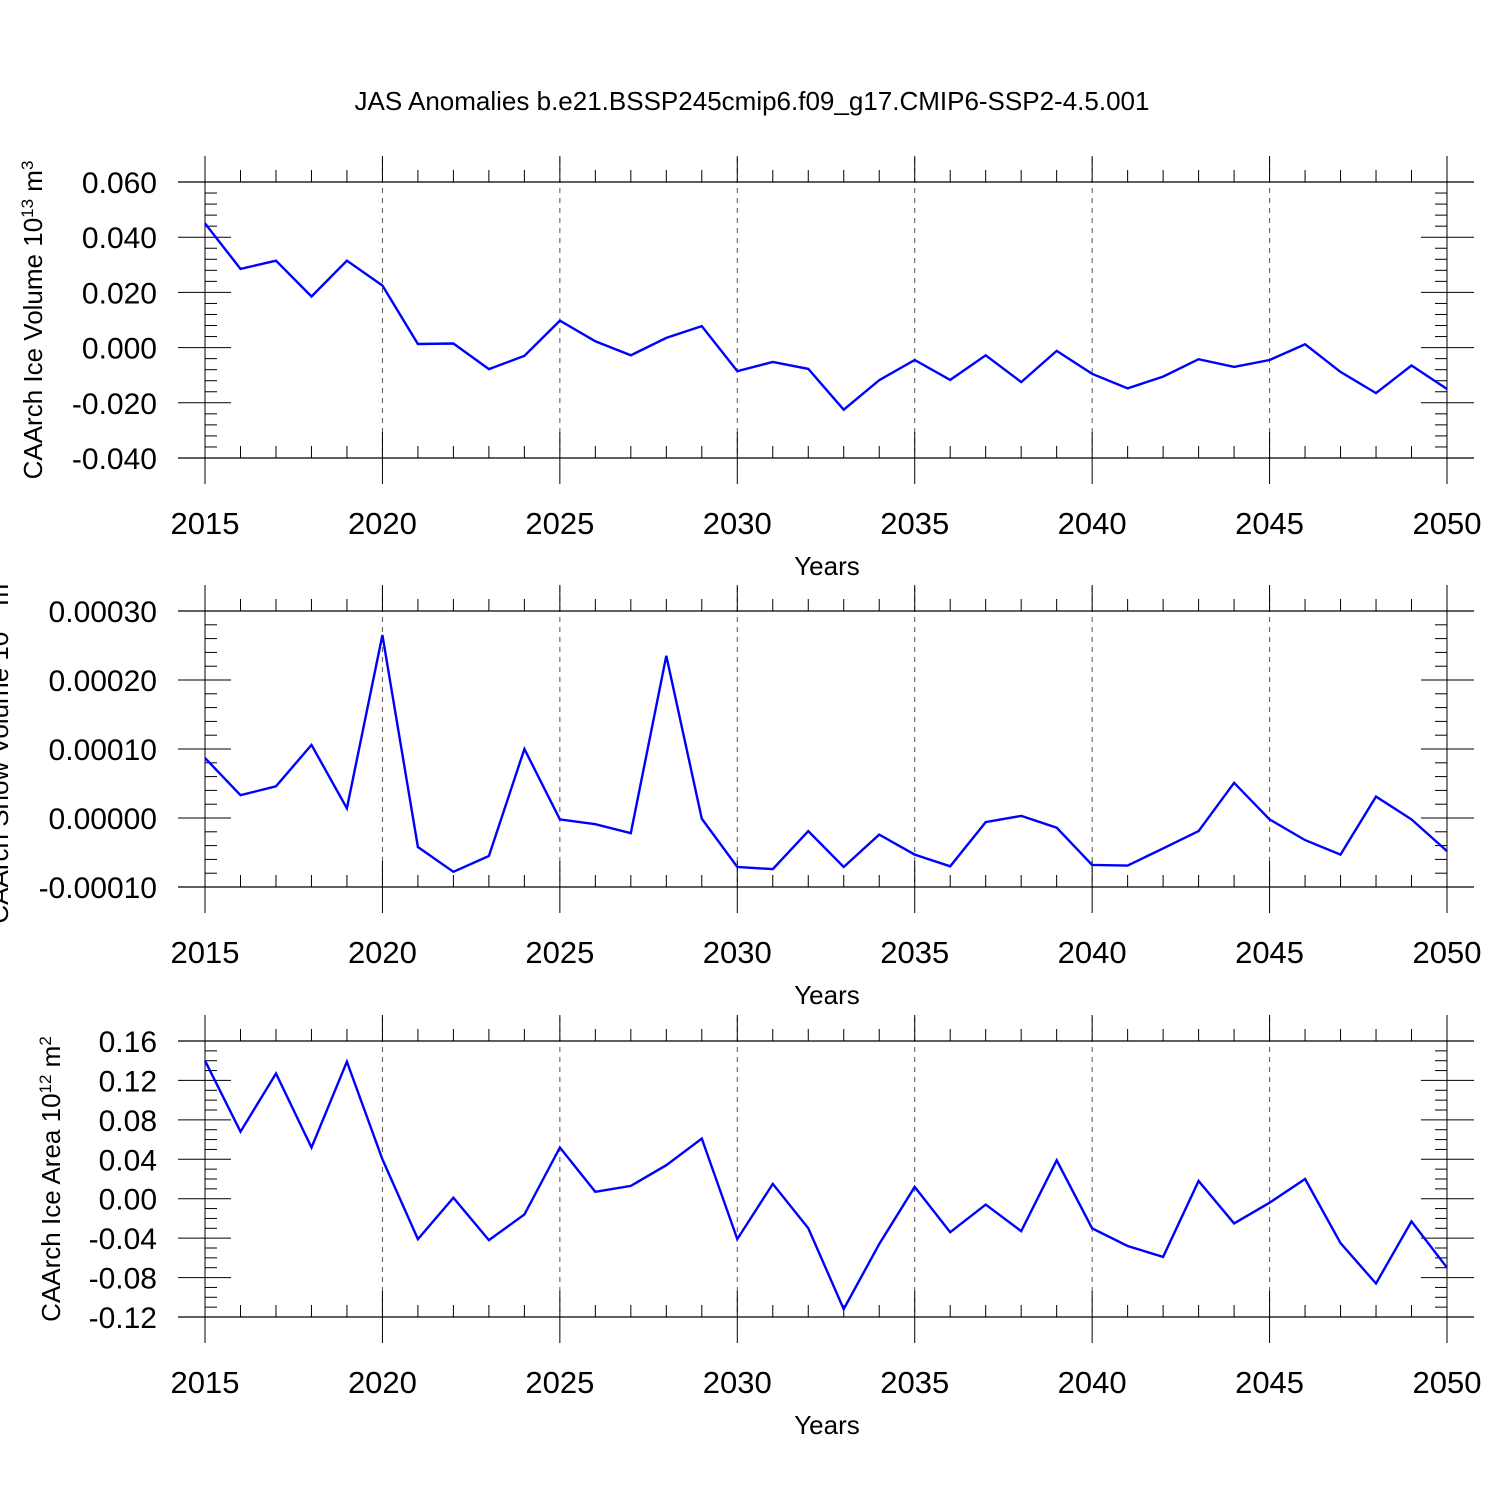 The width and height of the screenshot is (1500, 1500). Describe the element at coordinates (123, 1318) in the screenshot. I see `y-tick-label: -0.12` at that location.